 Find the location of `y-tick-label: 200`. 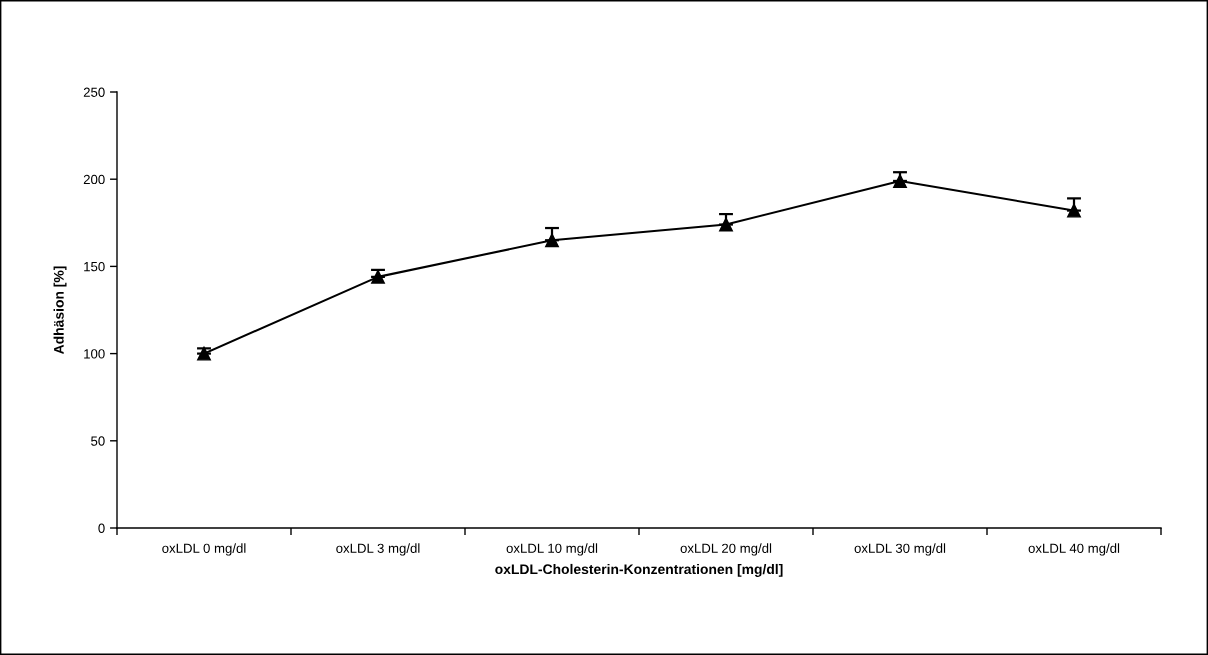

y-tick-label: 200 is located at coordinates (94, 179).